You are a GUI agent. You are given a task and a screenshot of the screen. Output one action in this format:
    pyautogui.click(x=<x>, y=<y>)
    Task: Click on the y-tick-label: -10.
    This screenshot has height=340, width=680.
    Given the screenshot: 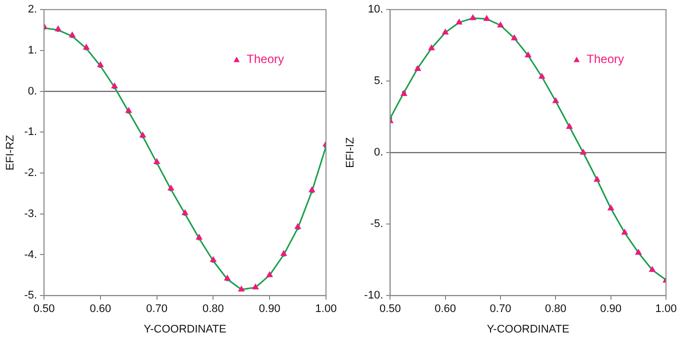 What is the action you would take?
    pyautogui.click(x=374, y=296)
    